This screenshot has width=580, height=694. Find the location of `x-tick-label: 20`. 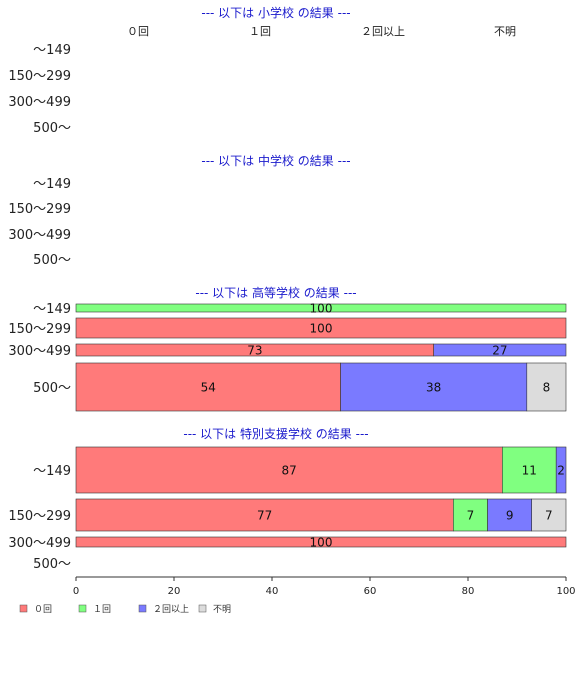

x-tick-label: 20 is located at coordinates (174, 591).